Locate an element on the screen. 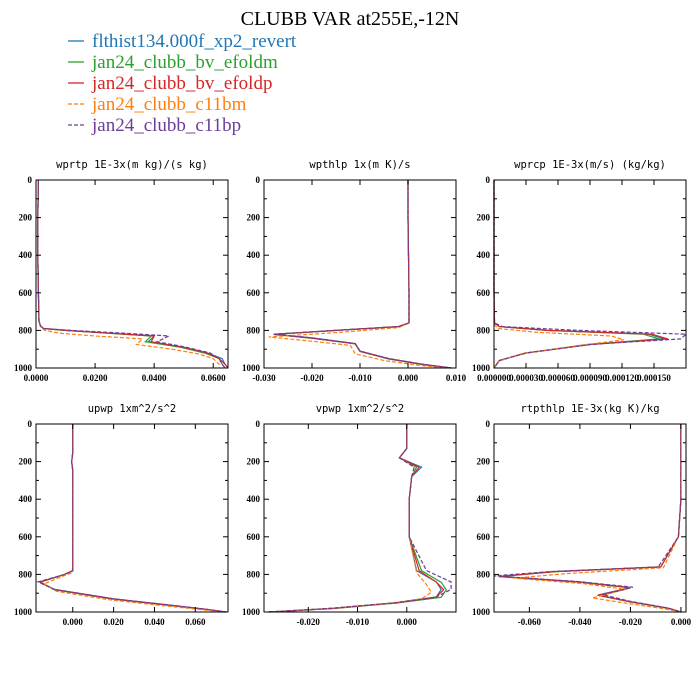 The image size is (700, 700). x-tick-label: 0.000060 is located at coordinates (558, 378).